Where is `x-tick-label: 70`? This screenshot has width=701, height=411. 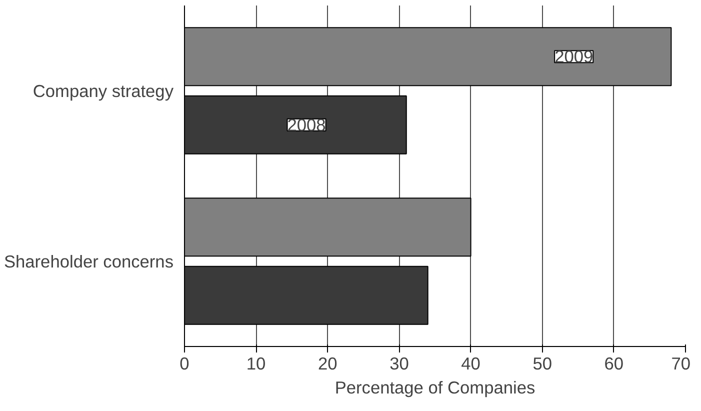
x-tick-label: 70 is located at coordinates (681, 364).